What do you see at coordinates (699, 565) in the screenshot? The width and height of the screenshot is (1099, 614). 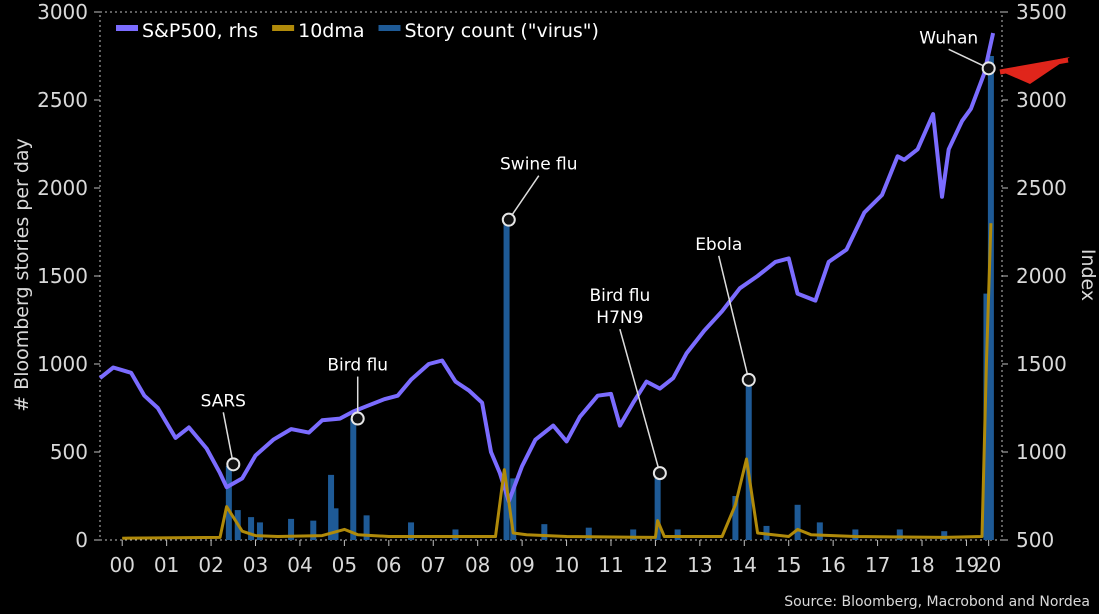 I see `x-tick-label: 13` at bounding box center [699, 565].